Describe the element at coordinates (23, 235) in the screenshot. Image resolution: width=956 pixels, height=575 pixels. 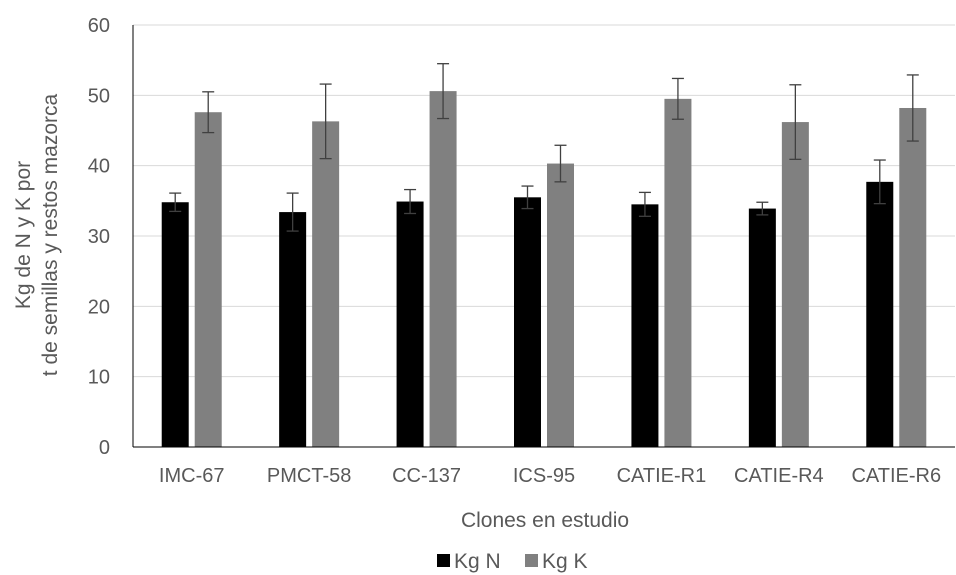
I see `y-axis-title-line-1: Kg de N y K por` at that location.